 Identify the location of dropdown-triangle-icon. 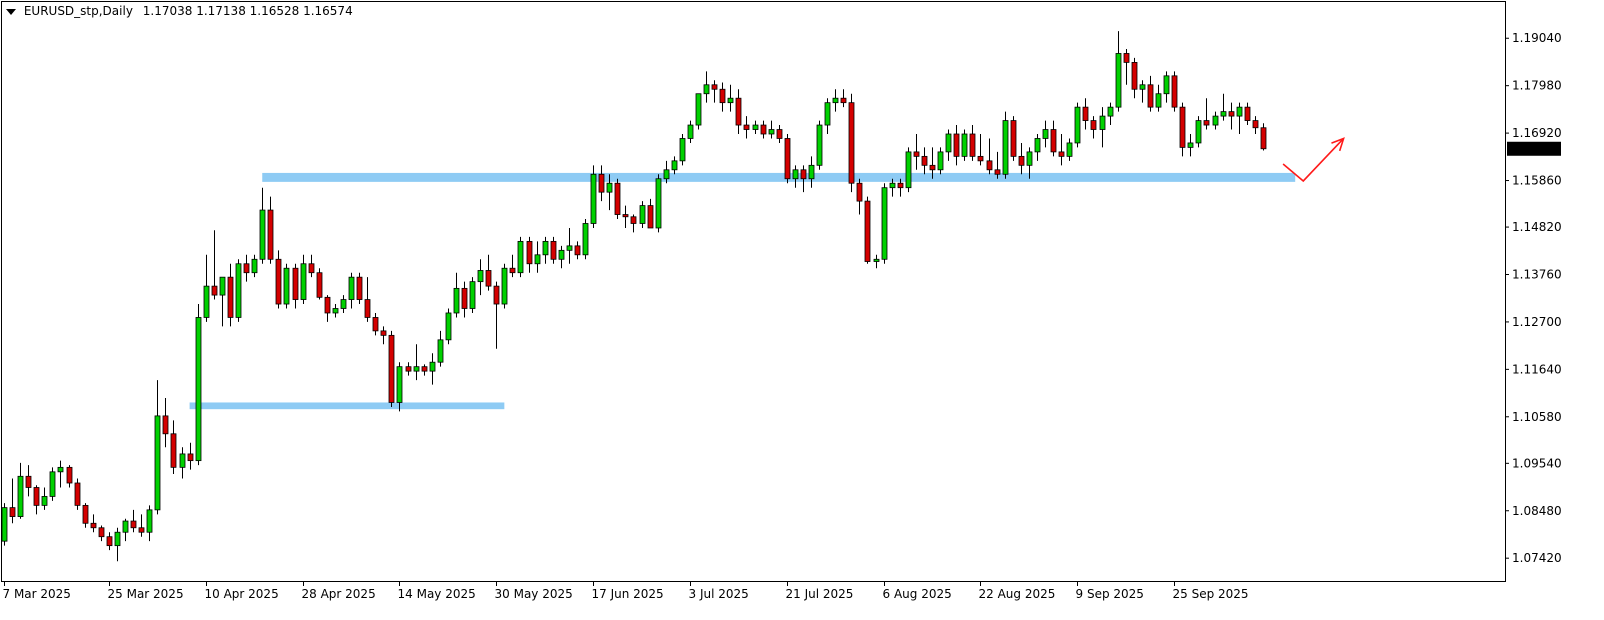
(11, 11).